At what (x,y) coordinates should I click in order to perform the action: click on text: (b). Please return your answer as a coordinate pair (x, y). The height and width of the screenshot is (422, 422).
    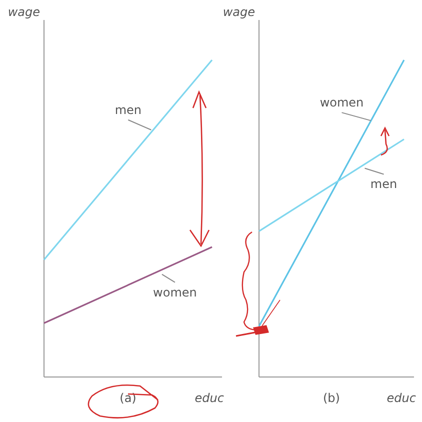
    Looking at the image, I should click on (331, 398).